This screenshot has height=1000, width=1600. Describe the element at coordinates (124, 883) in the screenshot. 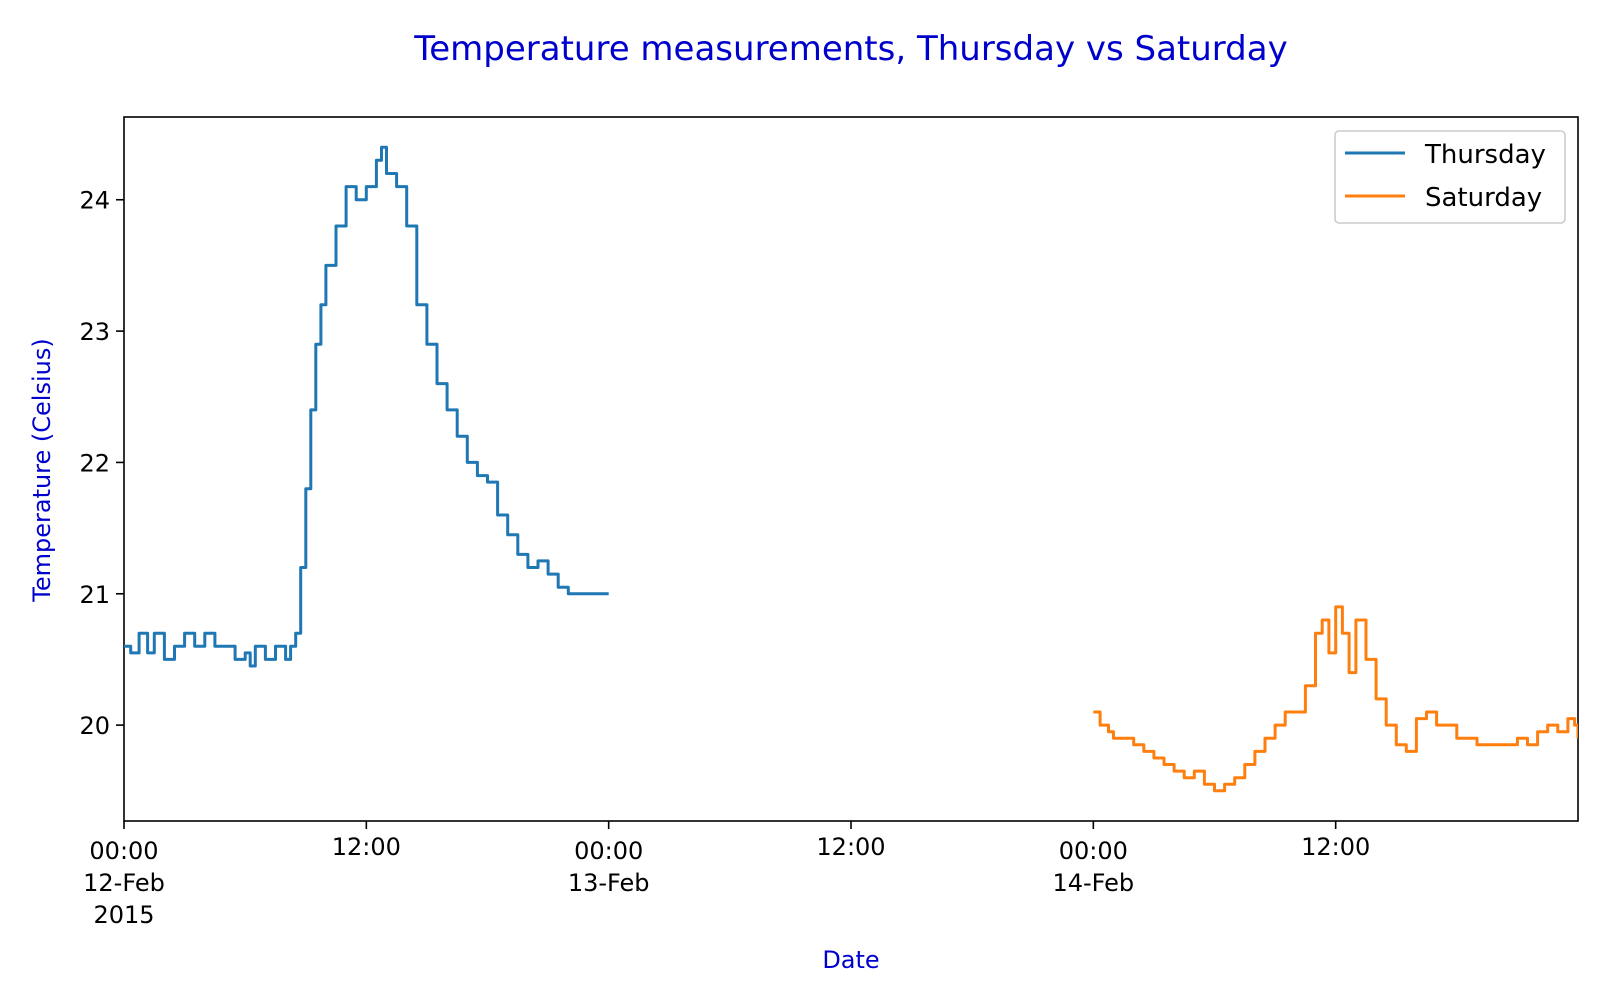

I see `x-tick-label: 00:00 12-Feb 2015` at that location.